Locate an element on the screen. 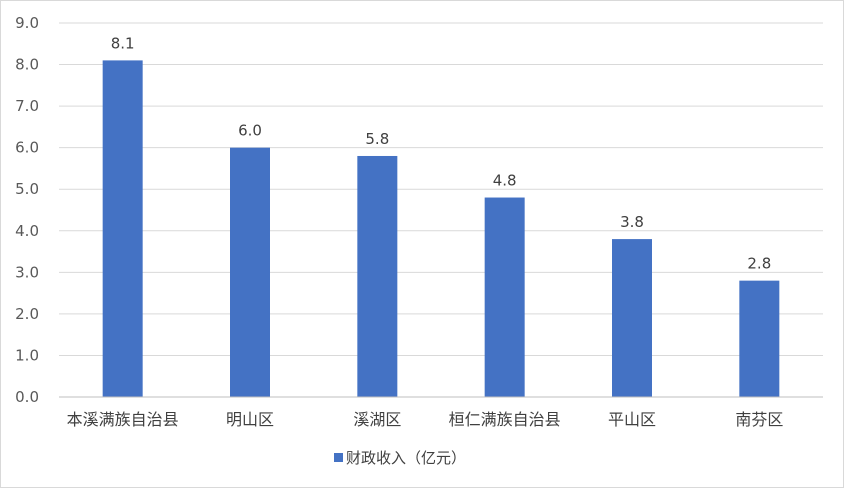 This screenshot has height=488, width=844. y-tick-label: 1.0 is located at coordinates (27, 355).